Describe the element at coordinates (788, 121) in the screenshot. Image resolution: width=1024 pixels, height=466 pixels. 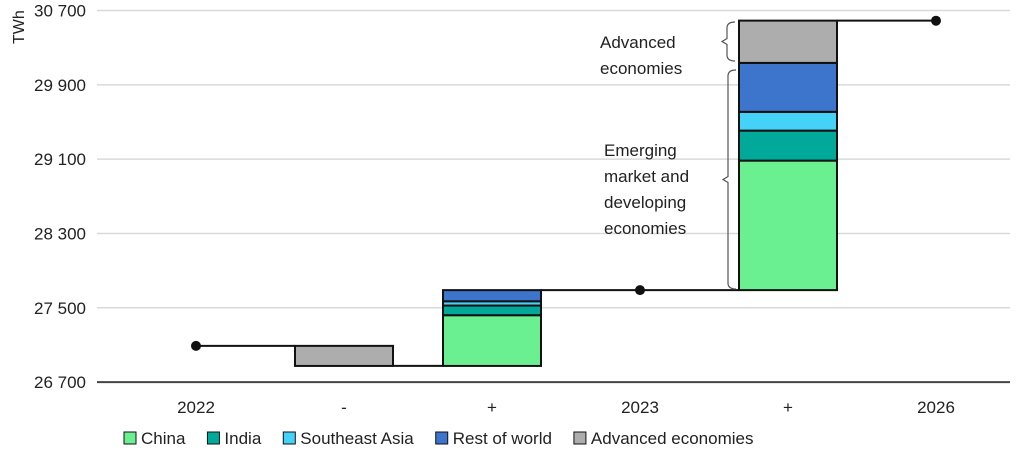
I see `bar-segment-southeast-asia` at that location.